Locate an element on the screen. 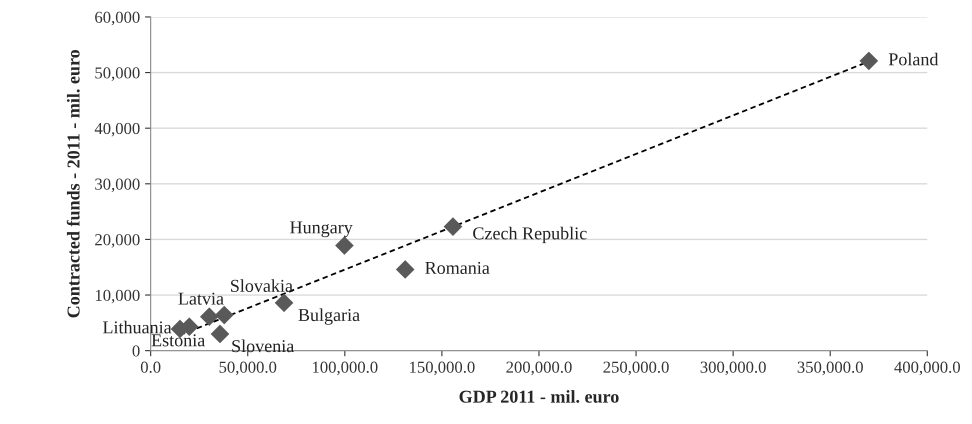  y-tick-label: 50,000 is located at coordinates (117, 74).